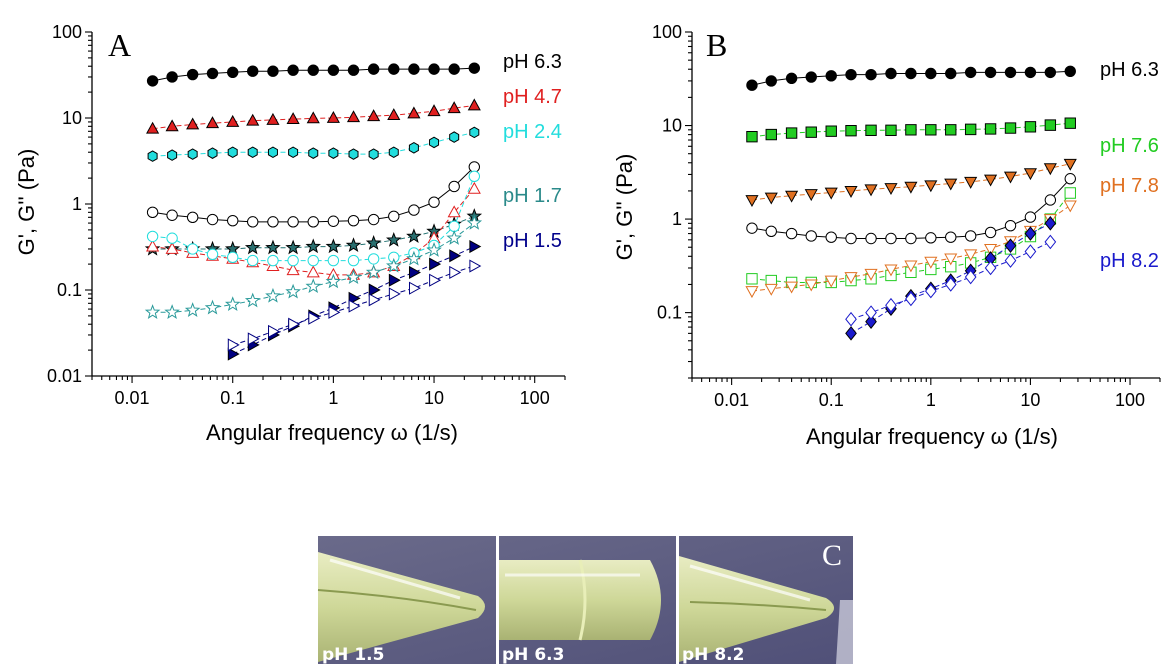 Image resolution: width=1172 pixels, height=664 pixels. What do you see at coordinates (333, 398) in the screenshot?
I see `x-tick-label: 1` at bounding box center [333, 398].